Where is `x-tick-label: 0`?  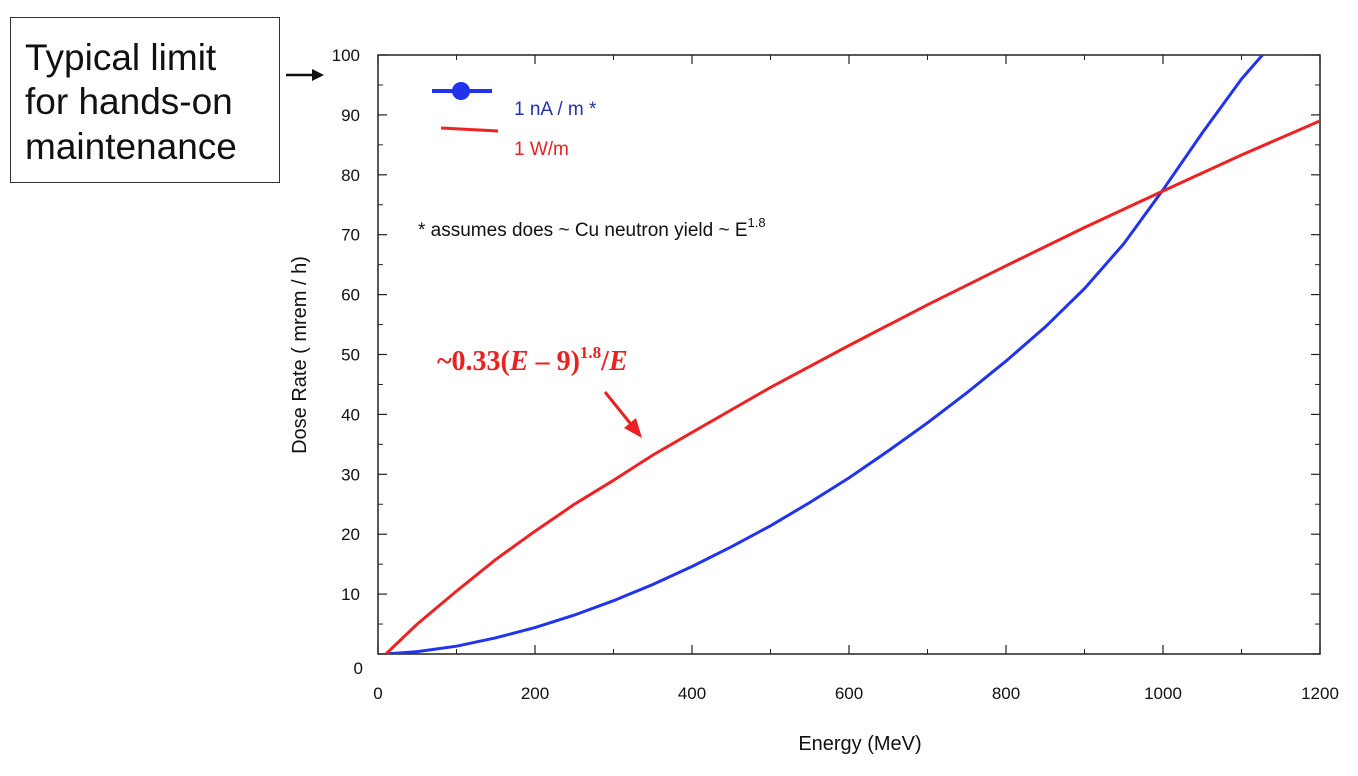 x-tick-label: 0 is located at coordinates (377, 693).